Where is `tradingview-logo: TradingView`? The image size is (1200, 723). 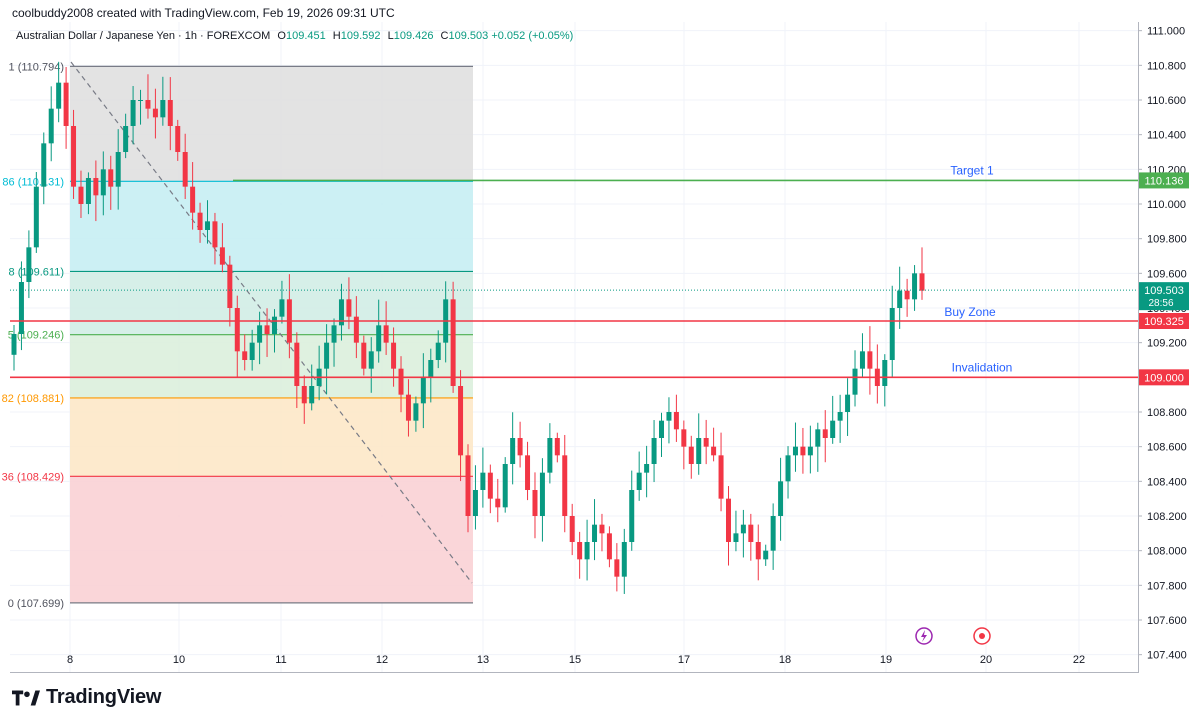
tradingview-logo: TradingView is located at coordinates (86, 697).